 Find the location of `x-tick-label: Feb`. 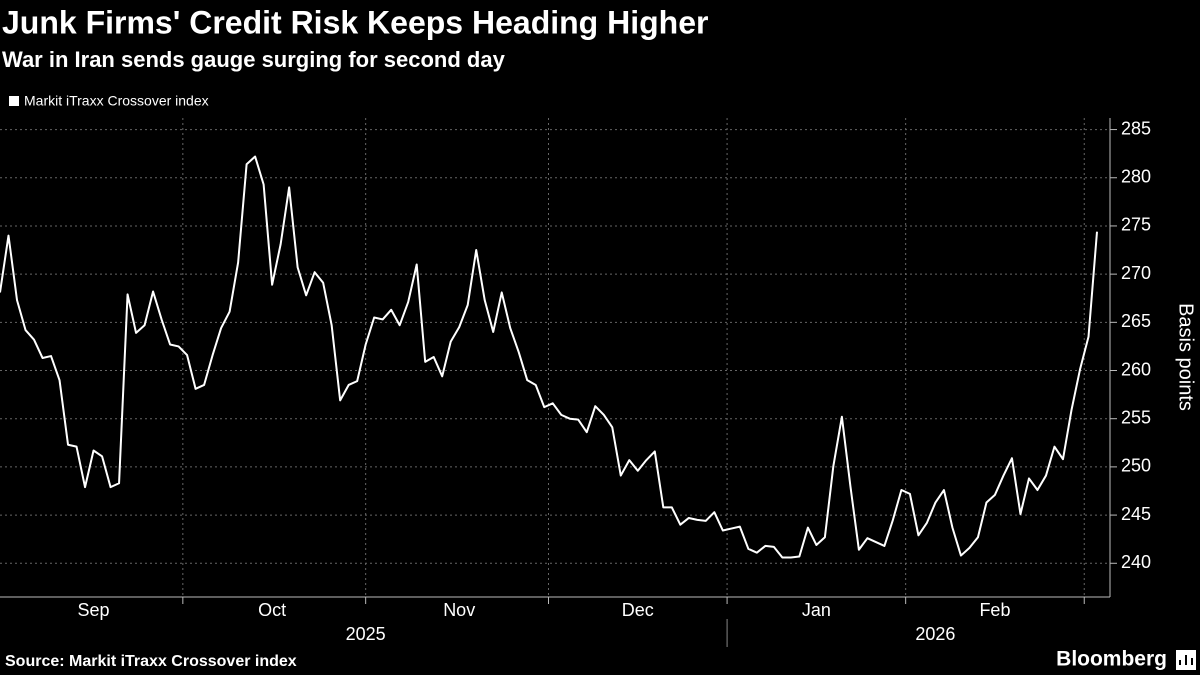

x-tick-label: Feb is located at coordinates (994, 610).